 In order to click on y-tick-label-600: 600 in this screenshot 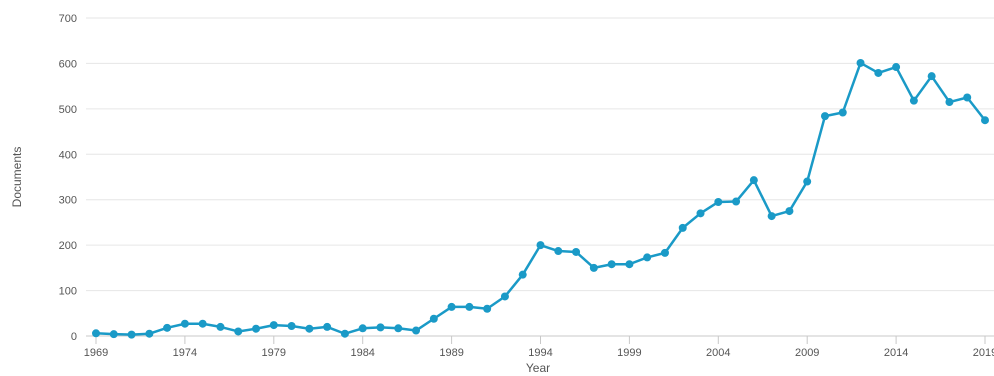, I will do `click(68, 64)`.